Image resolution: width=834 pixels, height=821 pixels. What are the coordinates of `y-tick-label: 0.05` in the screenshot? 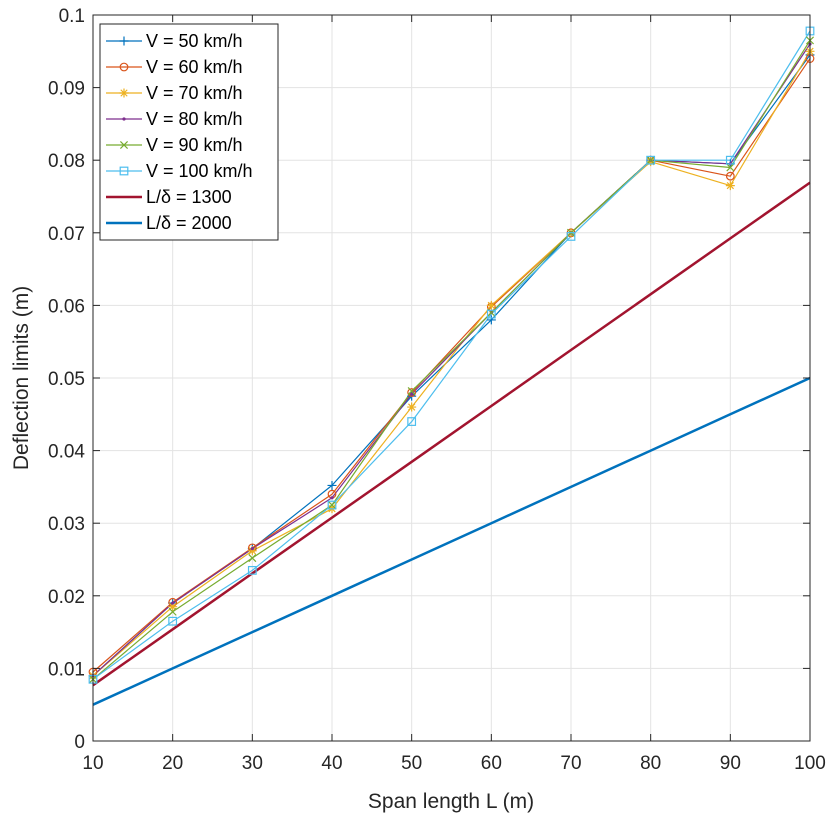 It's located at (66, 379).